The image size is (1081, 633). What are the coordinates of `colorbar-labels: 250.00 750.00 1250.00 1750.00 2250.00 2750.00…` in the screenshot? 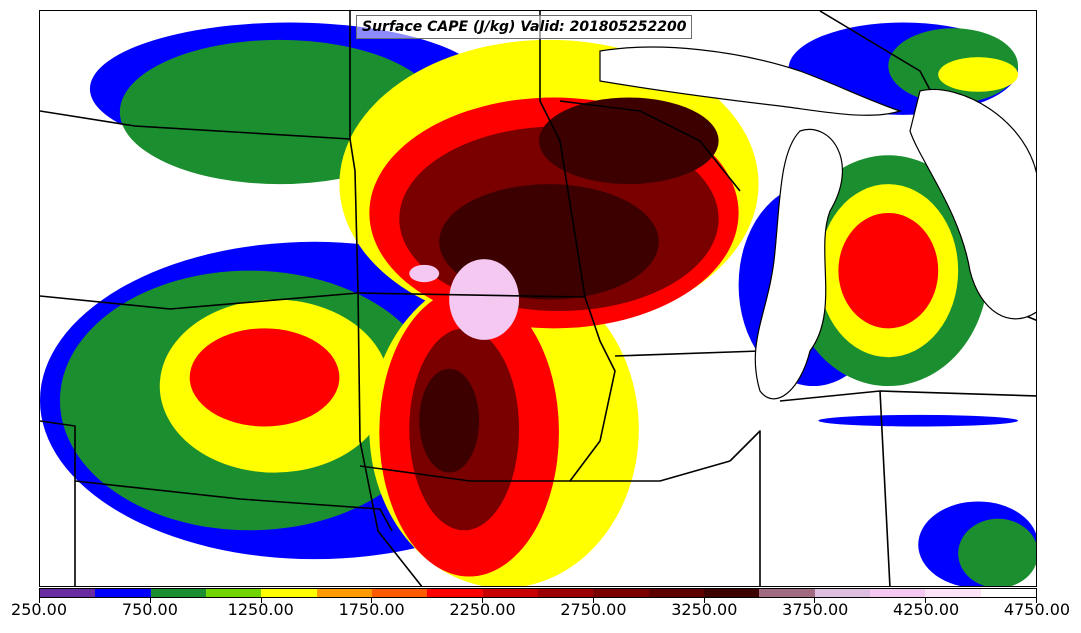 It's located at (540, 612).